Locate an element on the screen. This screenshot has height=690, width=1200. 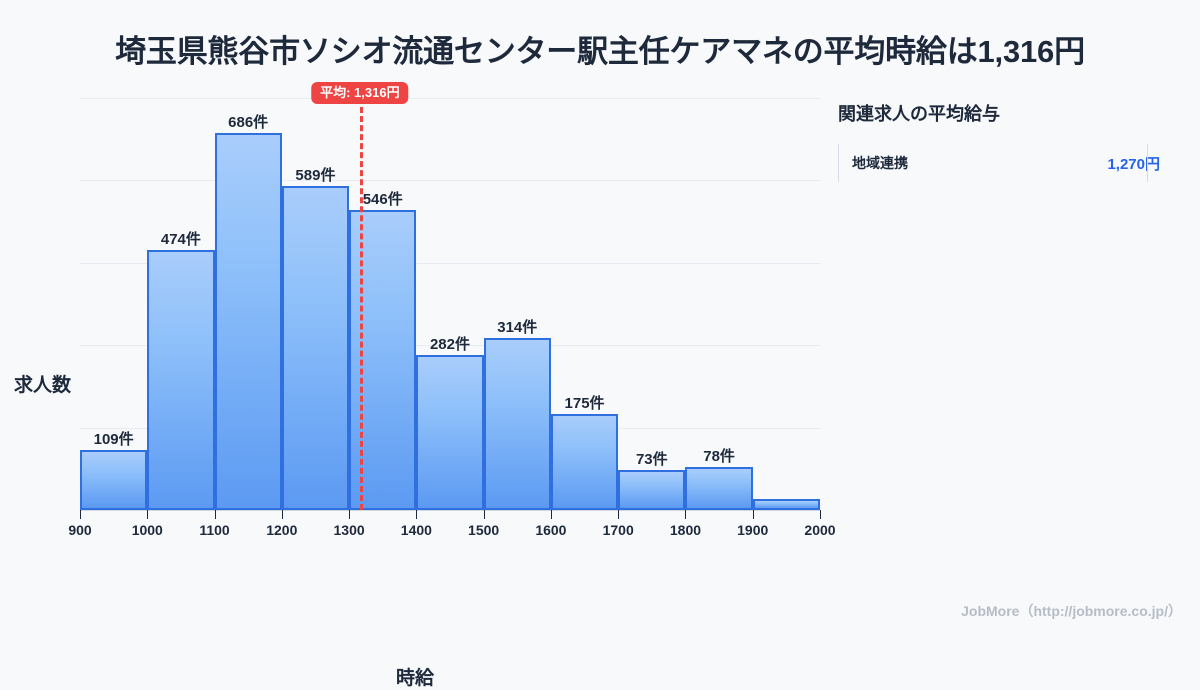
related-salary-panel: 関連求人の平均給与 地域連携 1,270円 is located at coordinates (1013, 141).